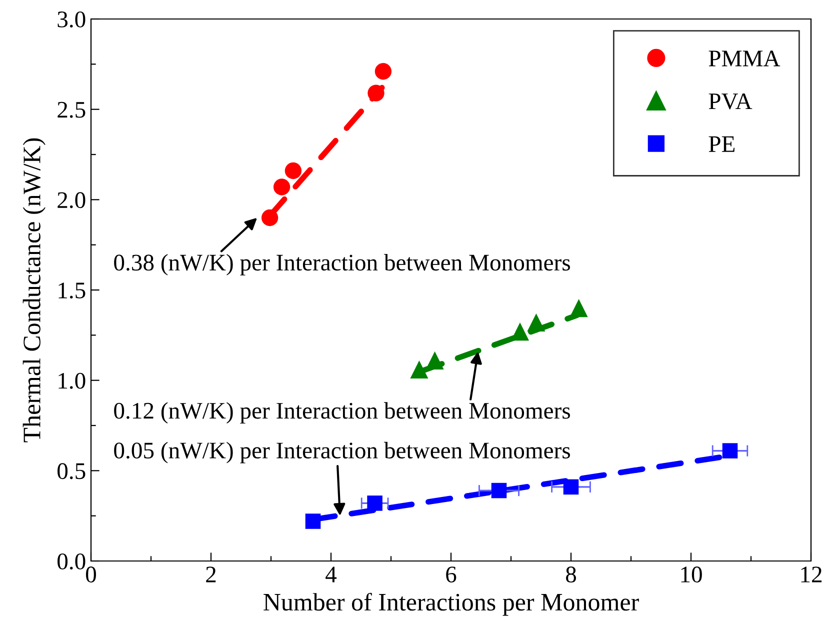 This screenshot has height=627, width=822. Describe the element at coordinates (811, 574) in the screenshot. I see `x-tick-label: 12` at that location.